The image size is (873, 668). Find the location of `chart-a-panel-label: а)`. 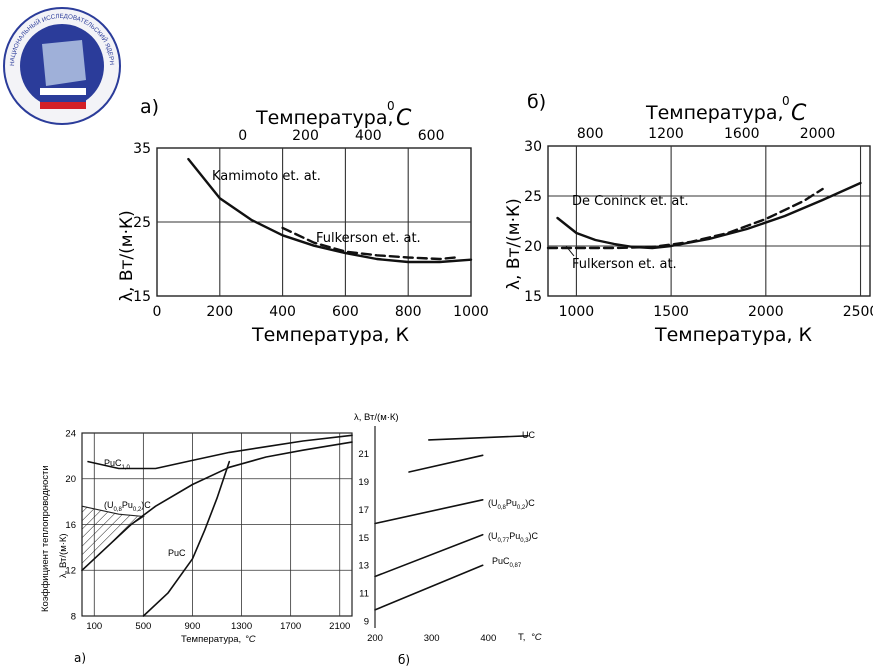

chart-a-panel-label: а) is located at coordinates (149, 107).